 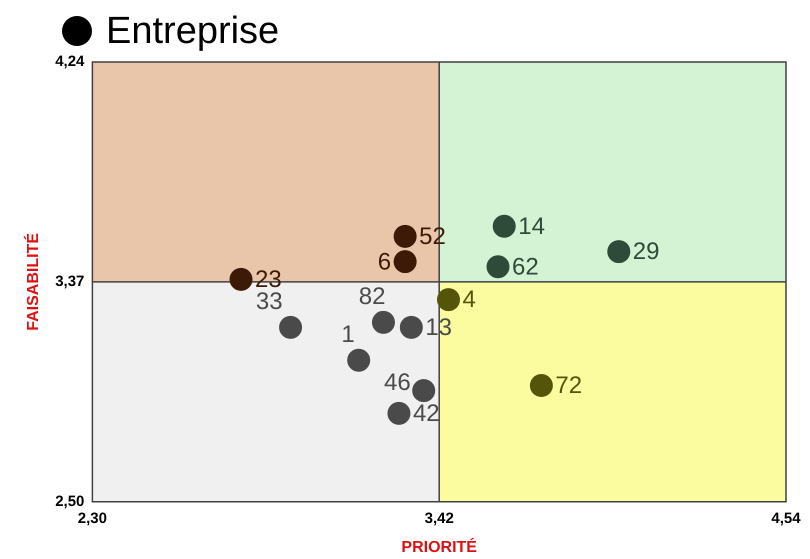 What do you see at coordinates (32, 281) in the screenshot?
I see `y-axis-title: FAISABILITÉ` at bounding box center [32, 281].